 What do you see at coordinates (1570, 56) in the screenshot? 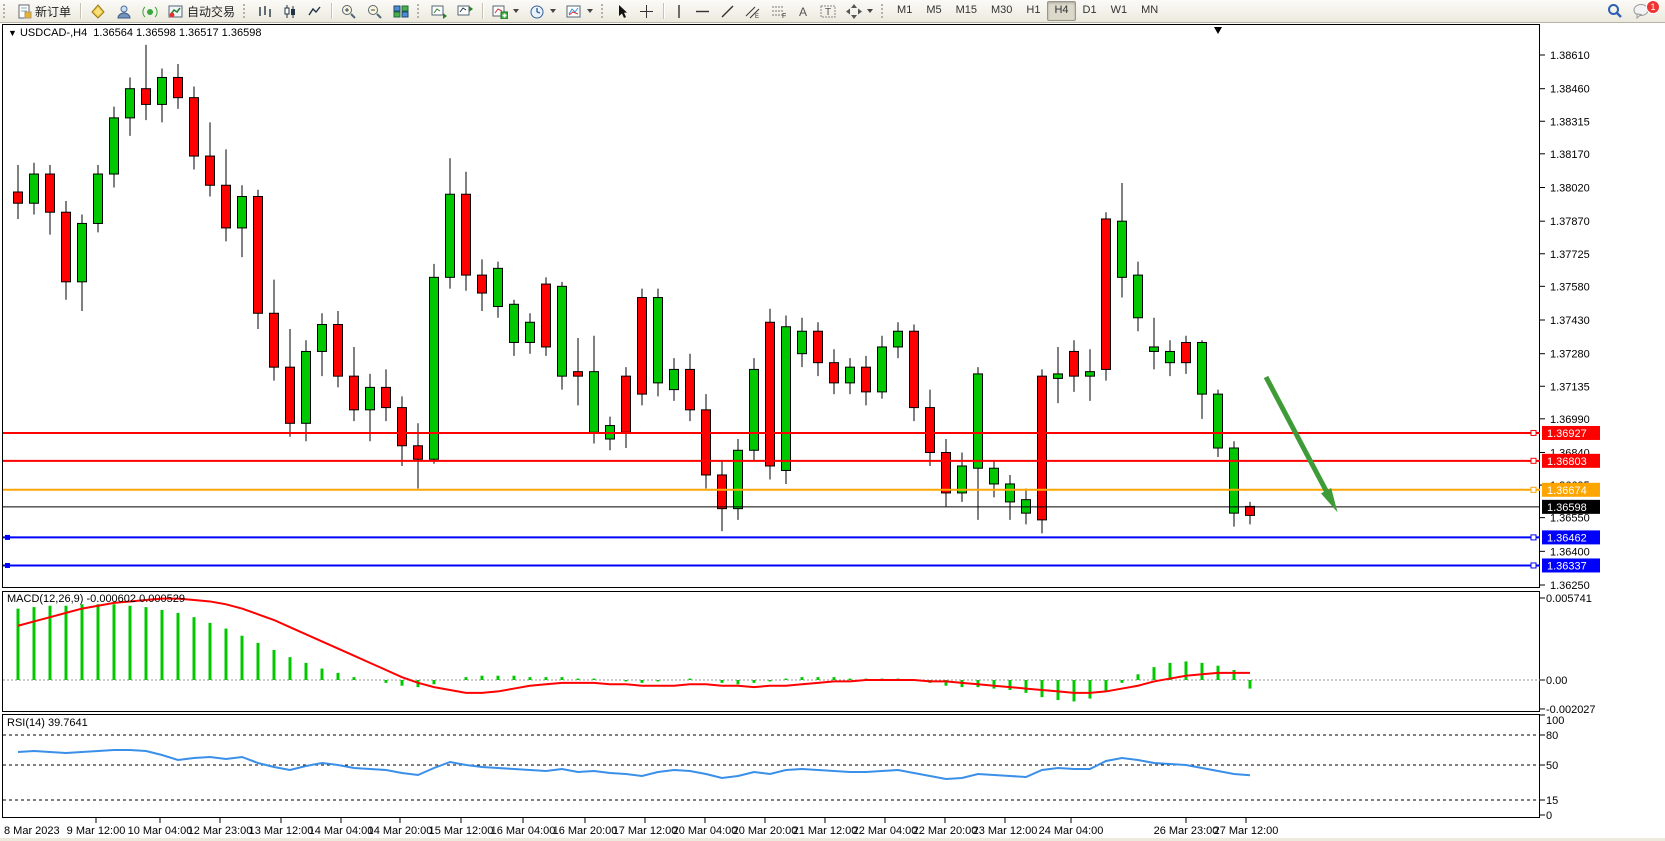
I see `svg-text: 1.38610` at bounding box center [1570, 56].